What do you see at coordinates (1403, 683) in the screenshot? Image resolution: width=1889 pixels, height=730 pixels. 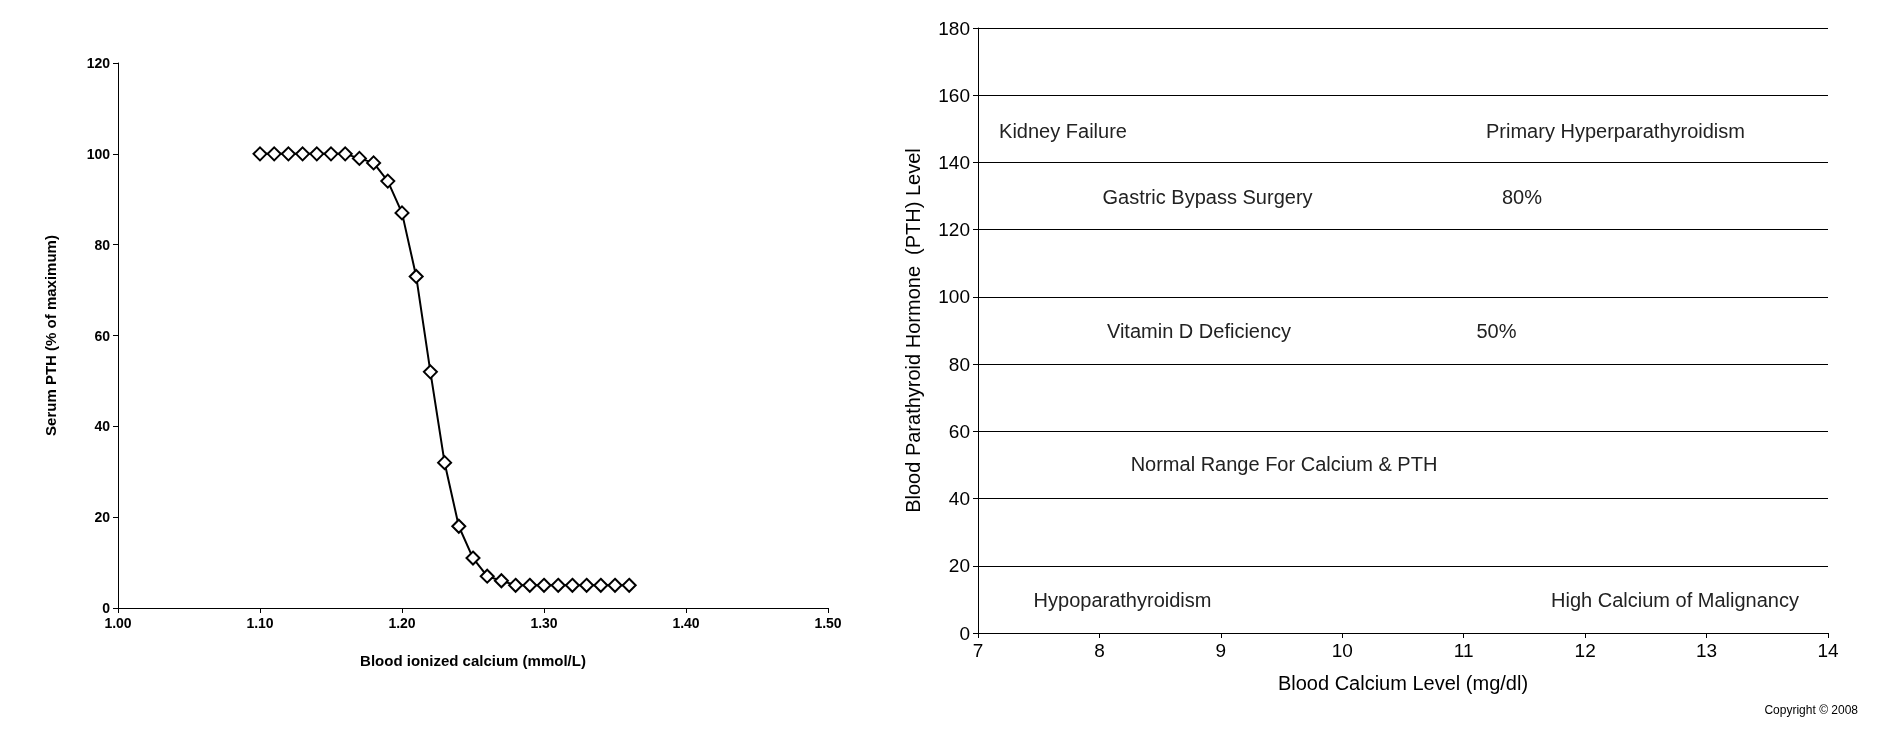 I see `x-axis-title: Blood Calcium Level (mg/dl)` at bounding box center [1403, 683].